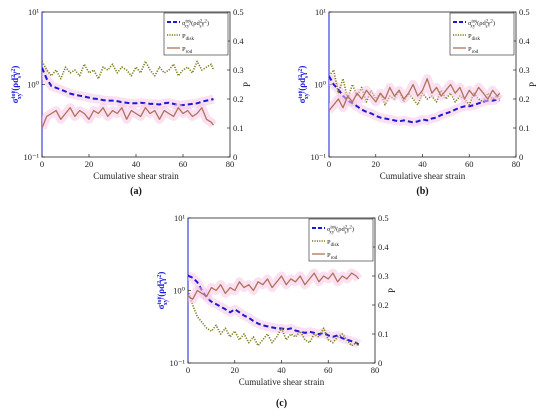  What do you see at coordinates (136, 191) in the screenshot?
I see `panel-label: (a)` at bounding box center [136, 191].